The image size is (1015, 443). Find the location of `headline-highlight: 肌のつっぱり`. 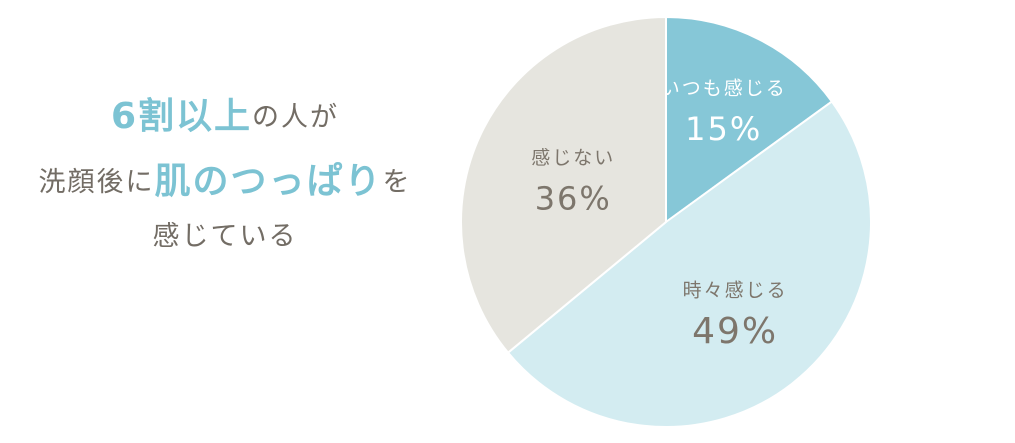

headline-highlight: 肌のつっぱり is located at coordinates (268, 181).